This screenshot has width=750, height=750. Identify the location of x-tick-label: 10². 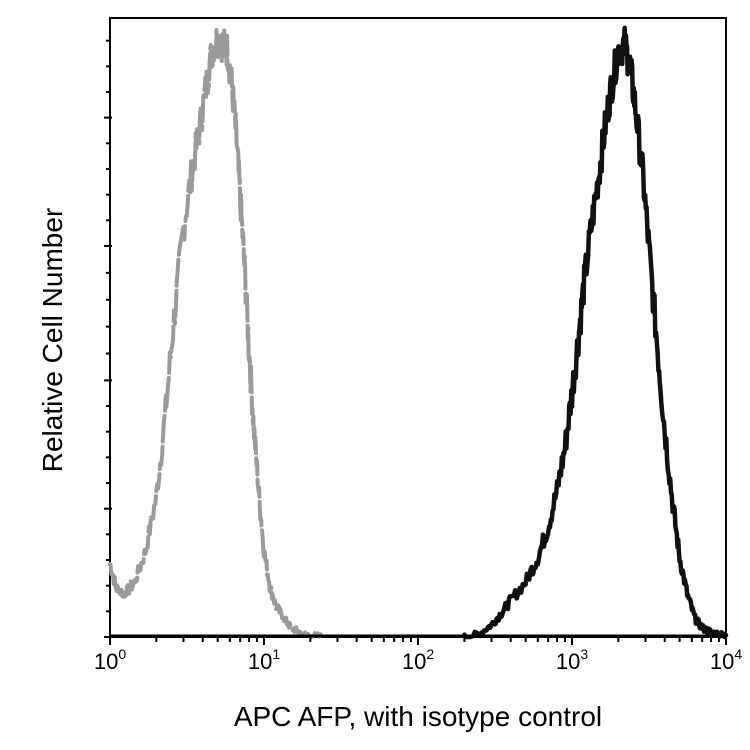
(418, 660).